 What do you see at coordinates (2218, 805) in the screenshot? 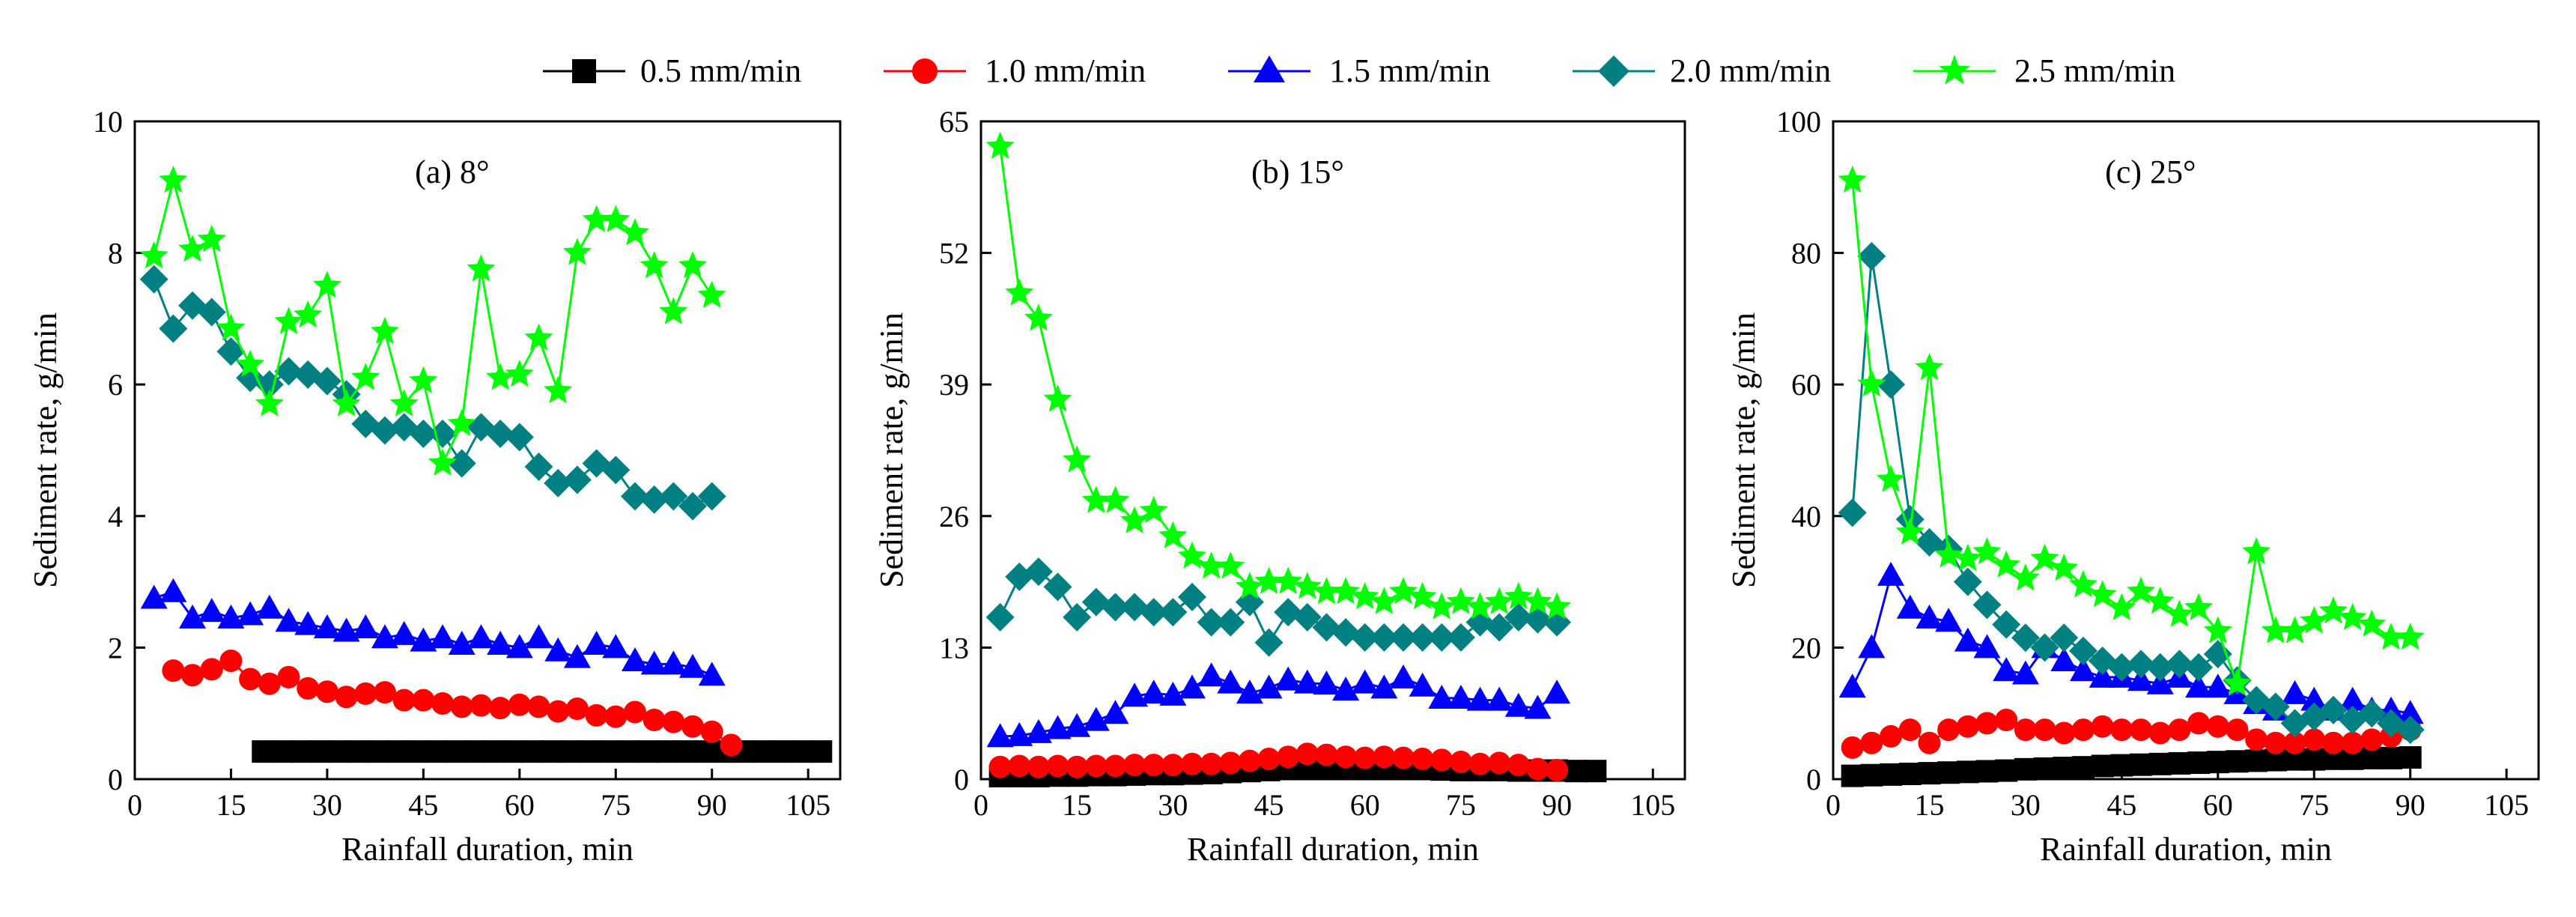
I see `x-tick-label: 60` at bounding box center [2218, 805].